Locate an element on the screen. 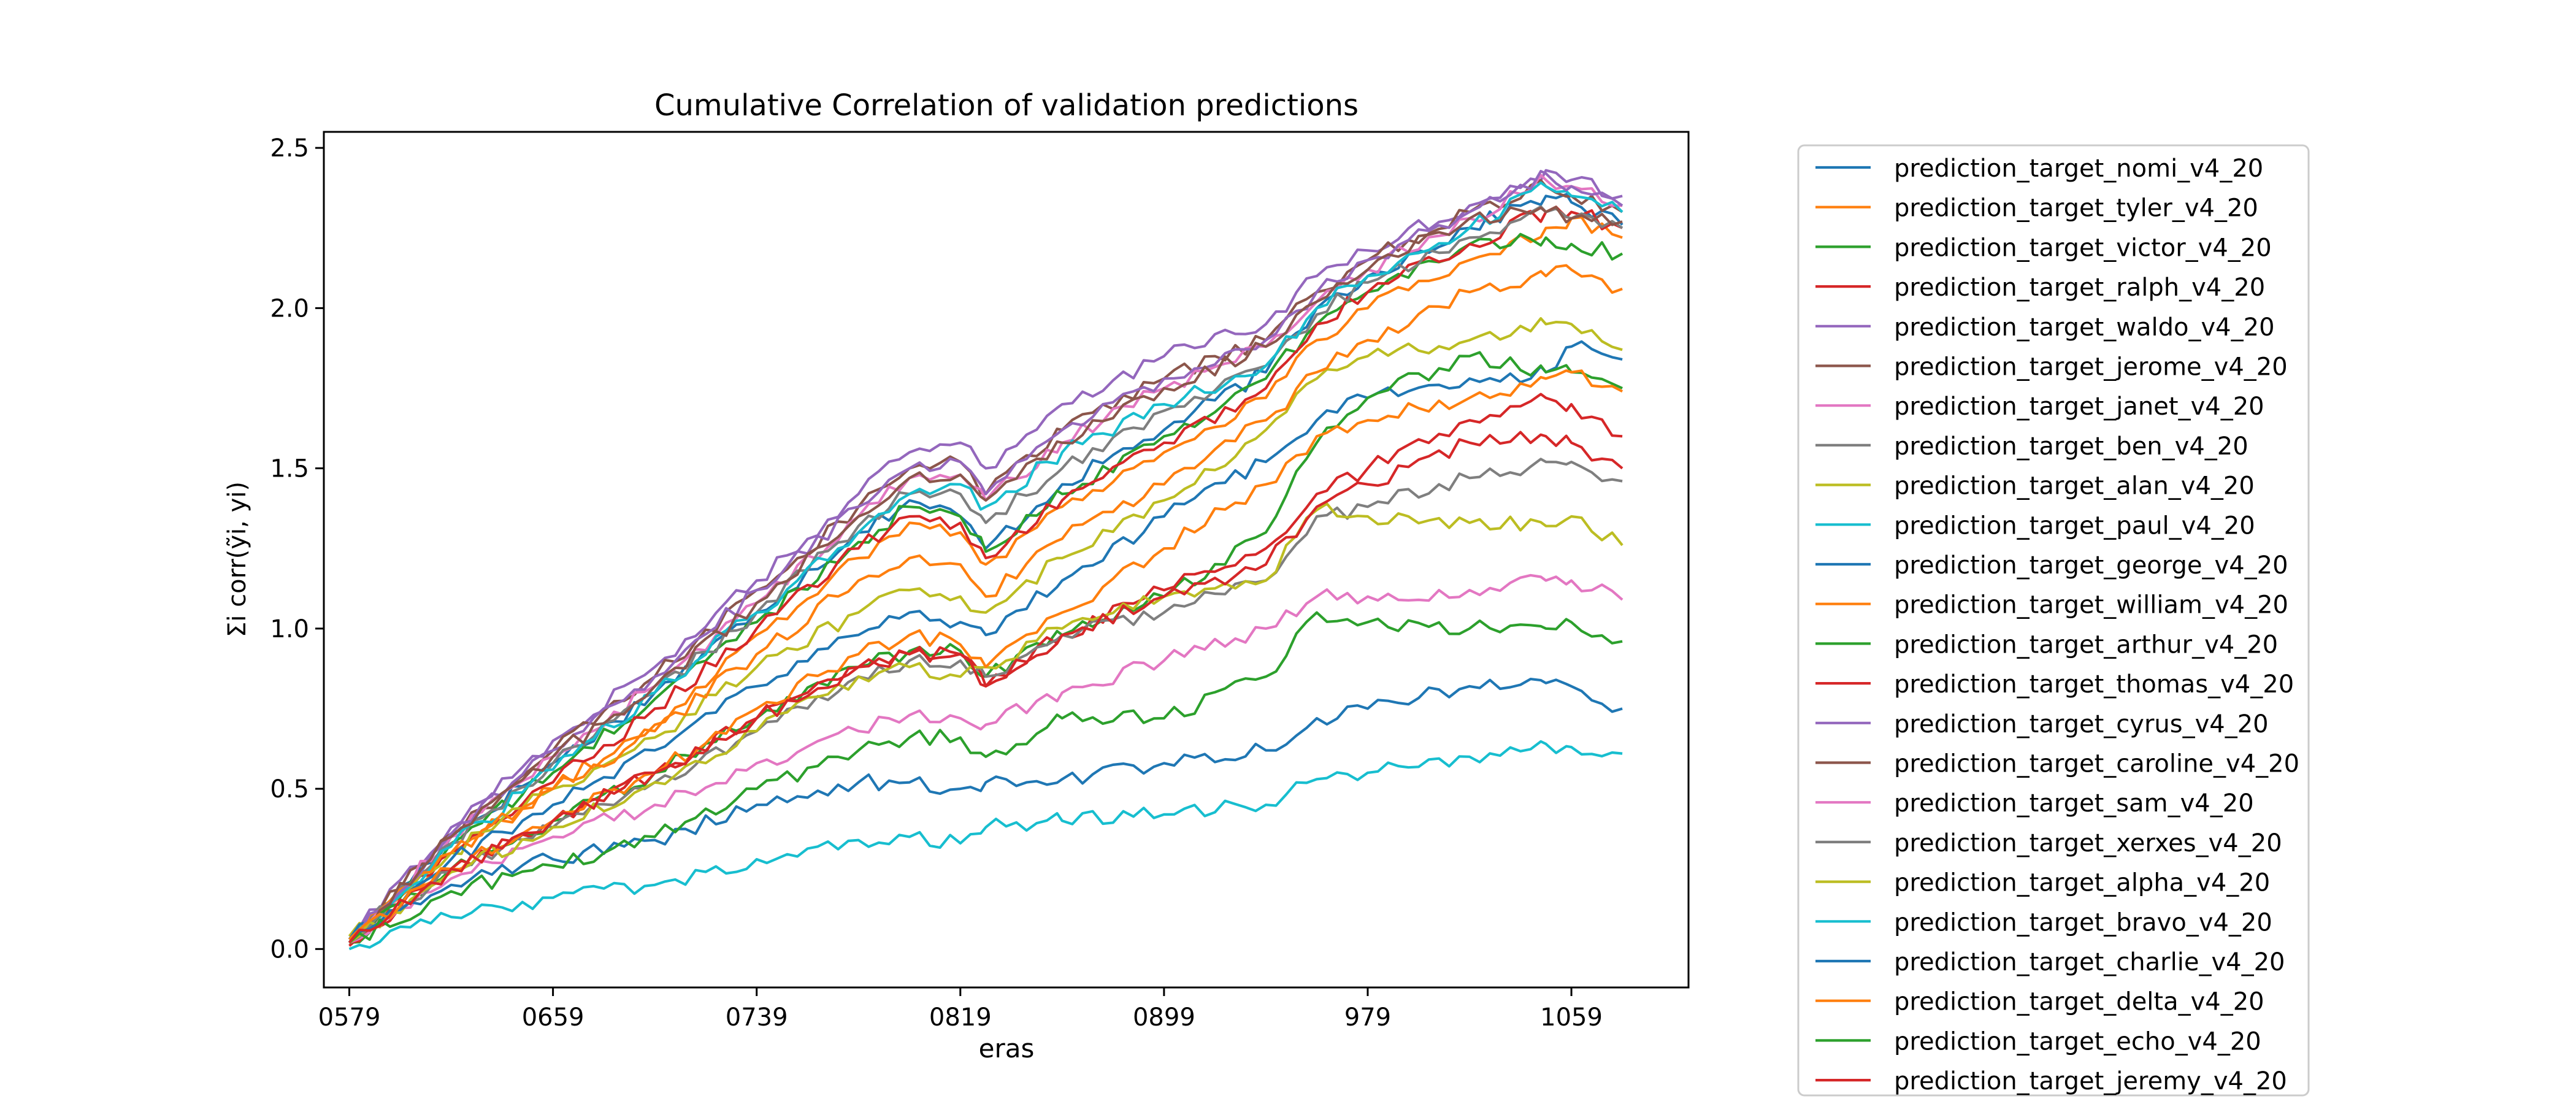 The image size is (2576, 1104). y-axis-label: Σi corr(ỹi, yi) is located at coordinates (237, 559).